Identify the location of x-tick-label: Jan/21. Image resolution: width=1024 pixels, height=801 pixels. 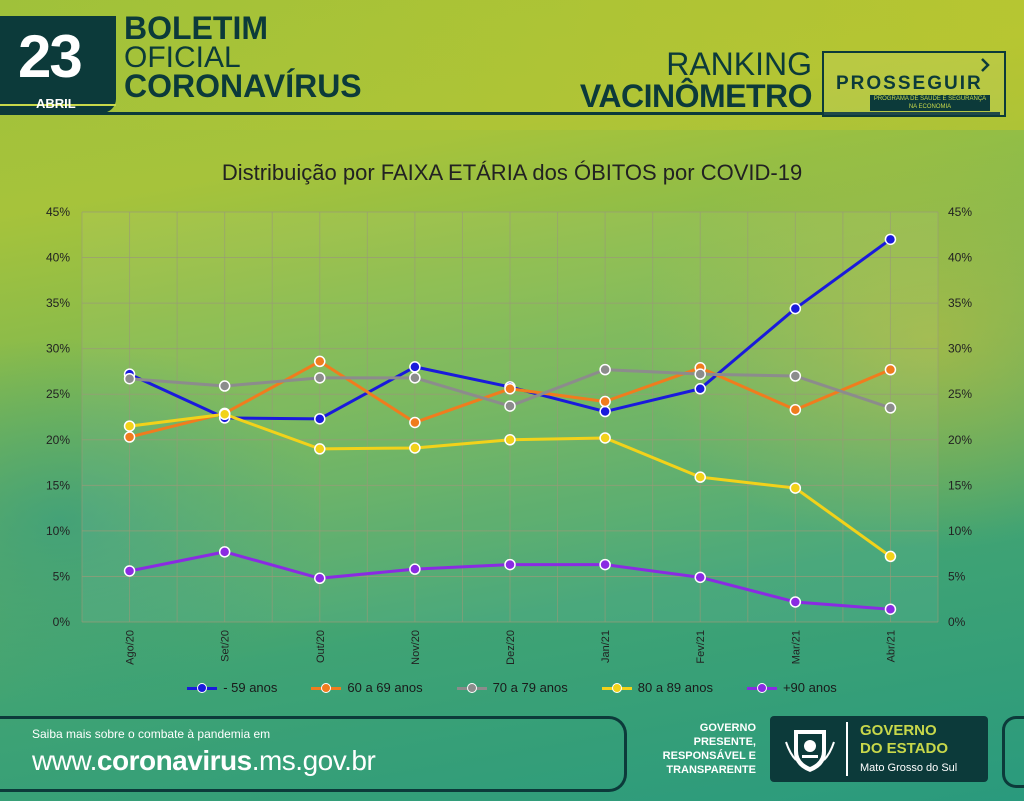
(606, 646).